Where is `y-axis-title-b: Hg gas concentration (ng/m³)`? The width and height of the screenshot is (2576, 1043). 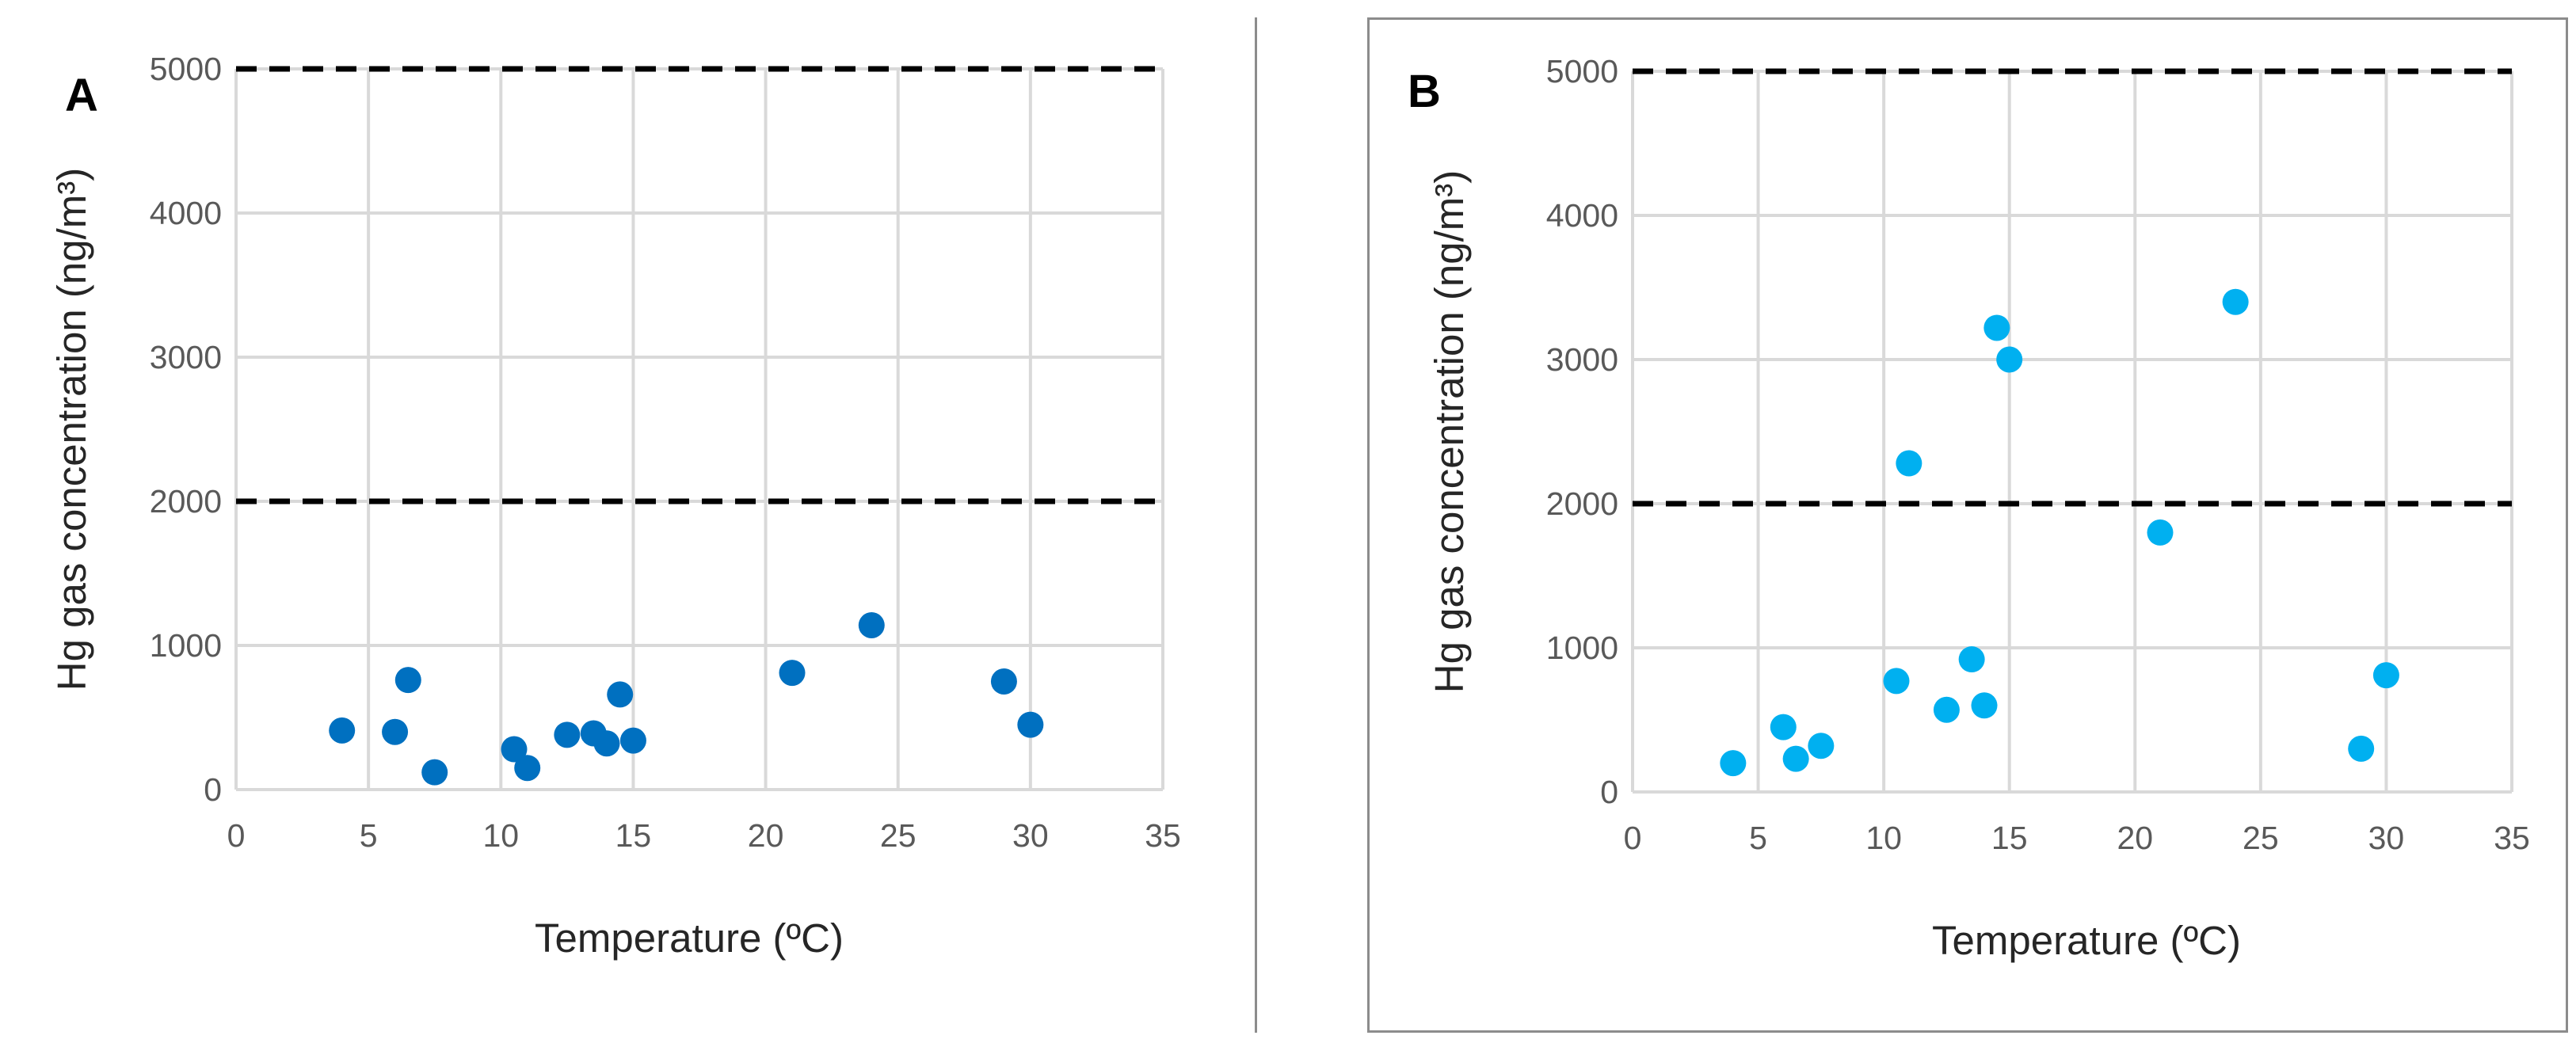 y-axis-title-b: Hg gas concentration (ng/m³) is located at coordinates (1449, 431).